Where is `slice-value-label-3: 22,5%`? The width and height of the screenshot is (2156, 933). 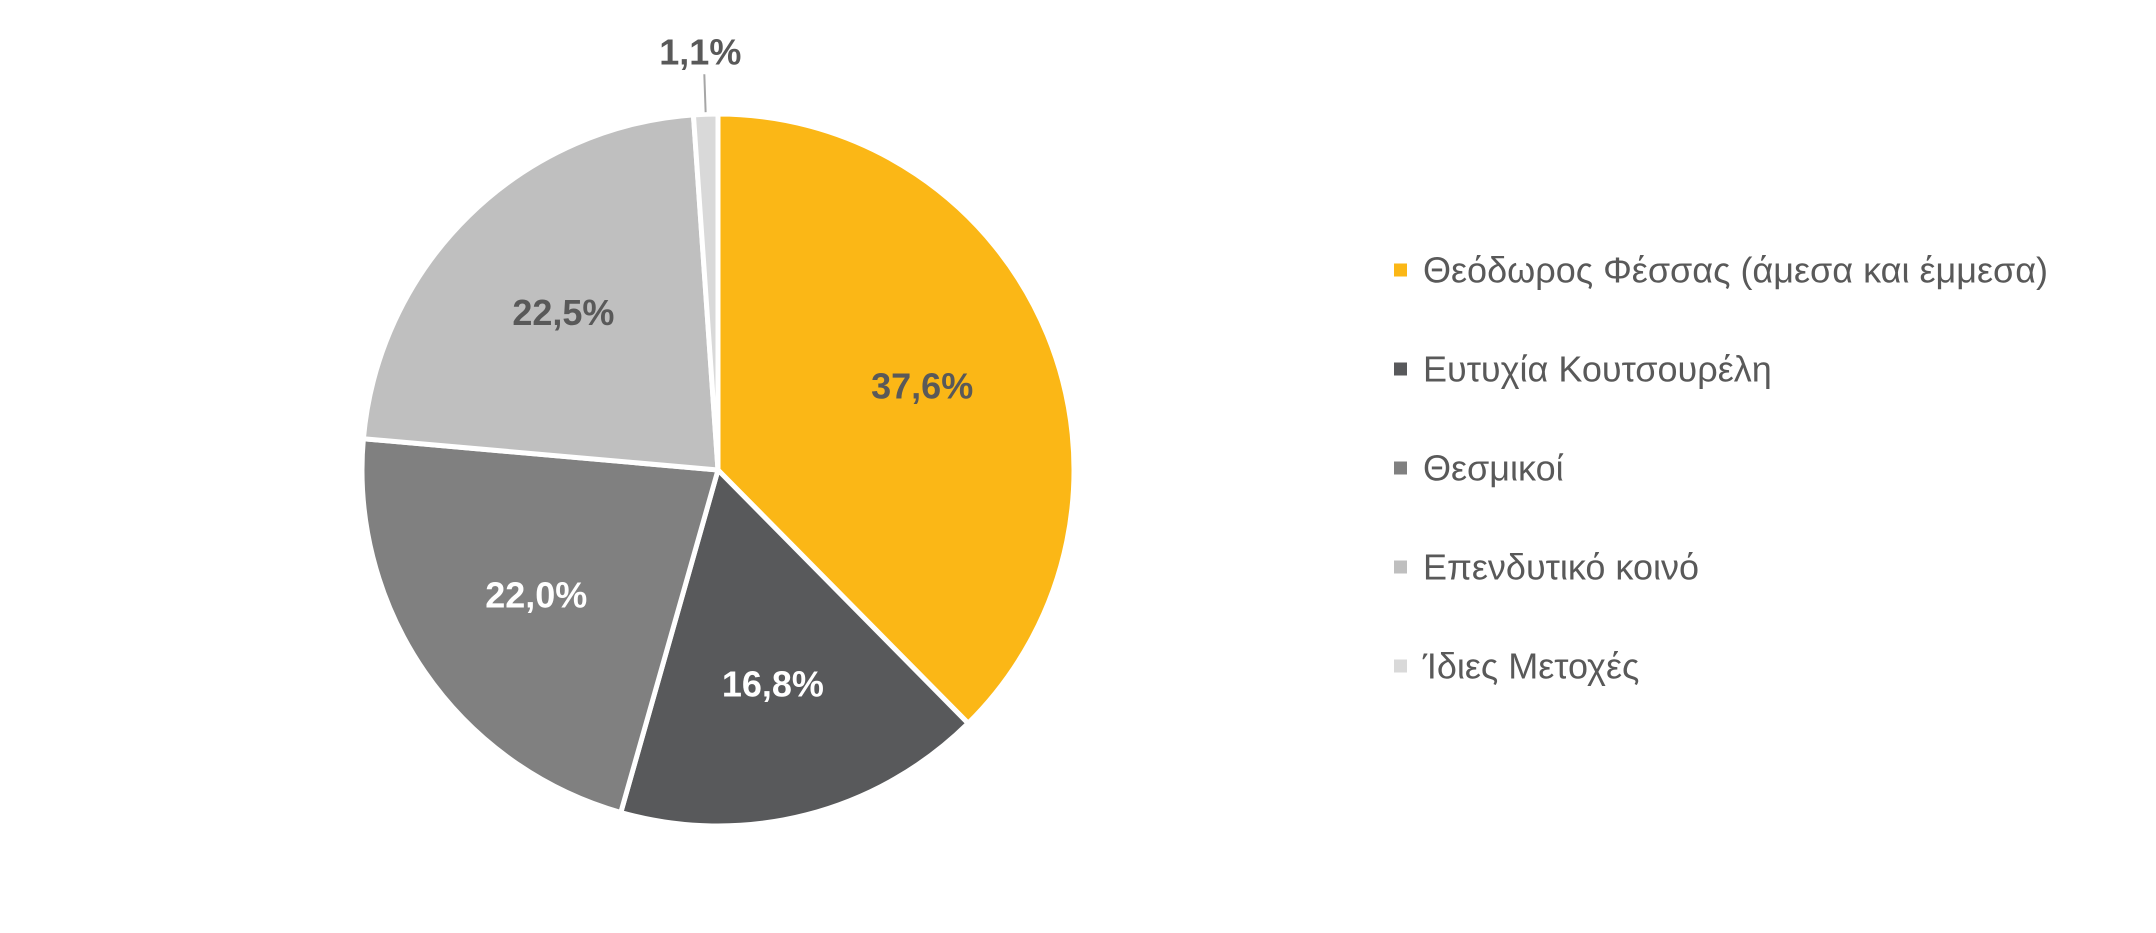
slice-value-label-3: 22,5% is located at coordinates (563, 312).